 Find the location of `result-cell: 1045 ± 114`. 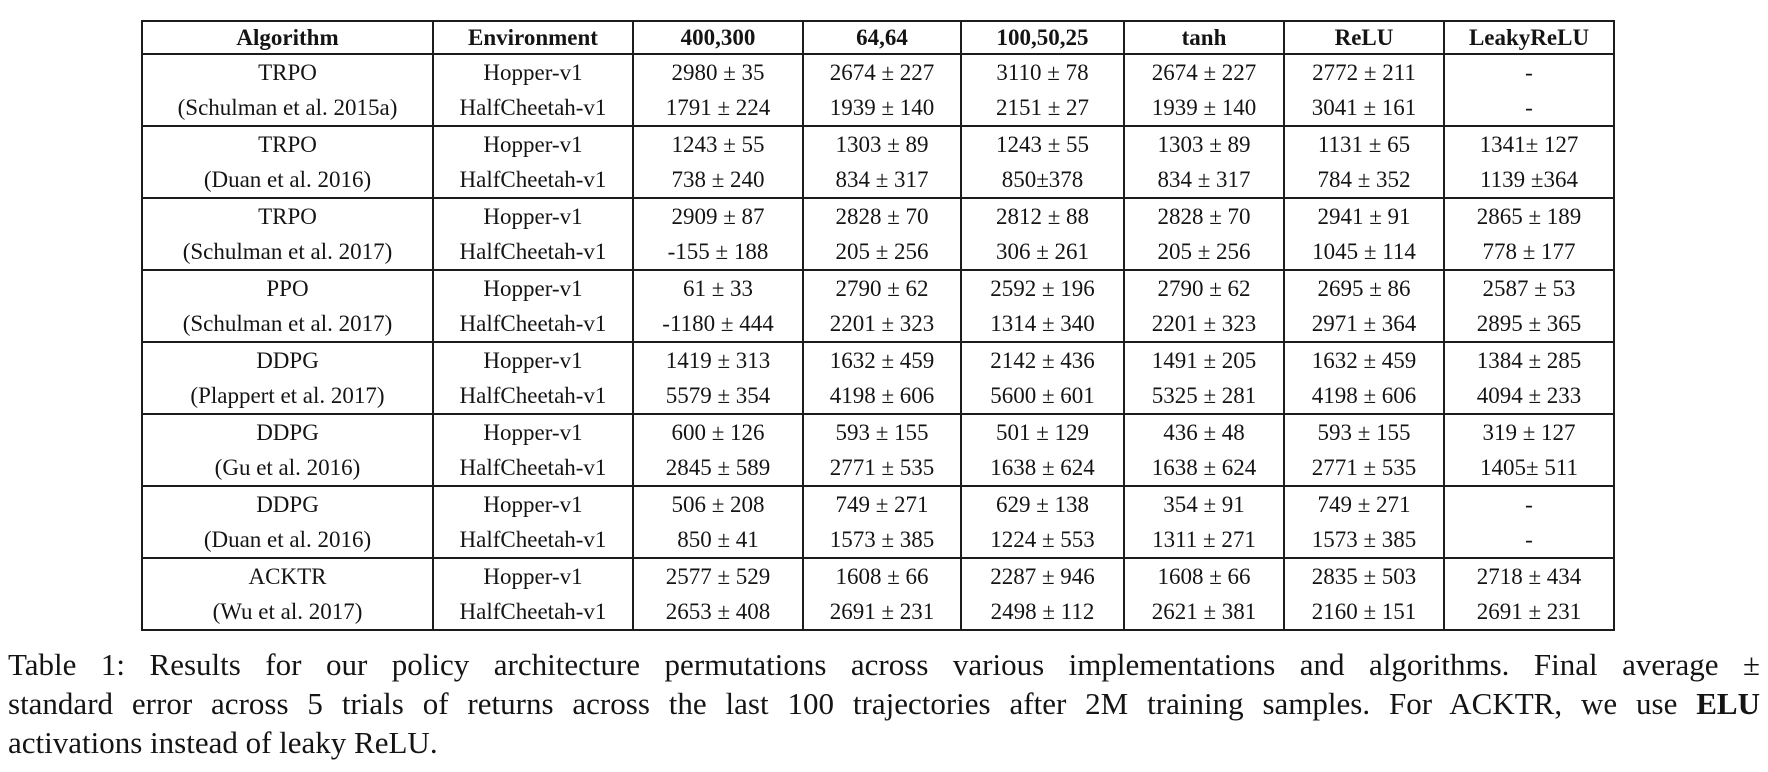

result-cell: 1045 ± 114 is located at coordinates (1364, 252).